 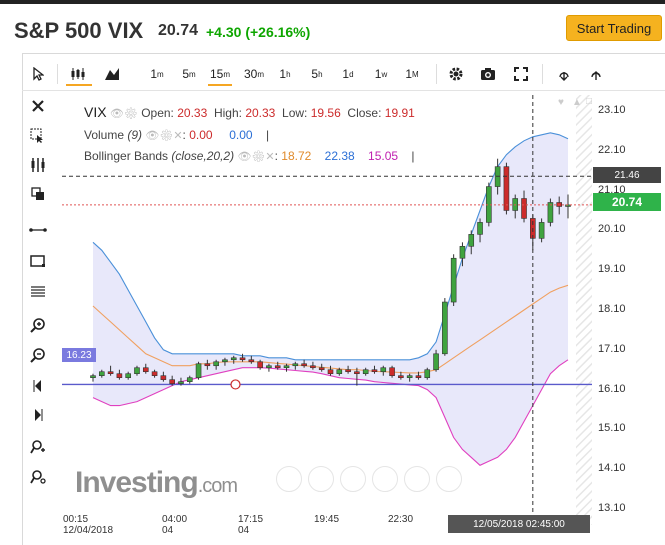 I want to click on close-icon, so click(x=38, y=106).